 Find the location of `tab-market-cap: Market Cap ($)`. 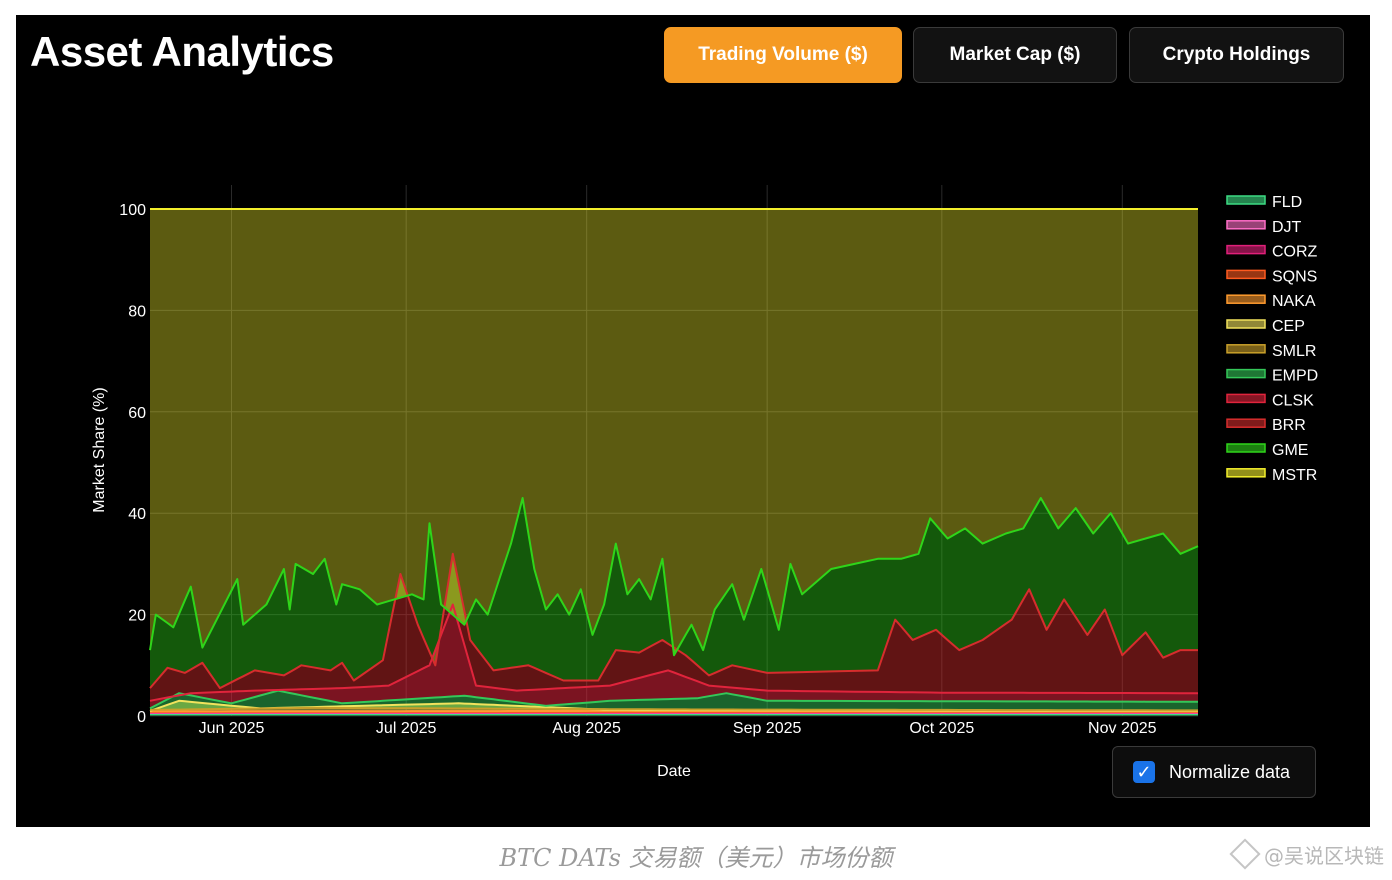

tab-market-cap: Market Cap ($) is located at coordinates (1015, 55).